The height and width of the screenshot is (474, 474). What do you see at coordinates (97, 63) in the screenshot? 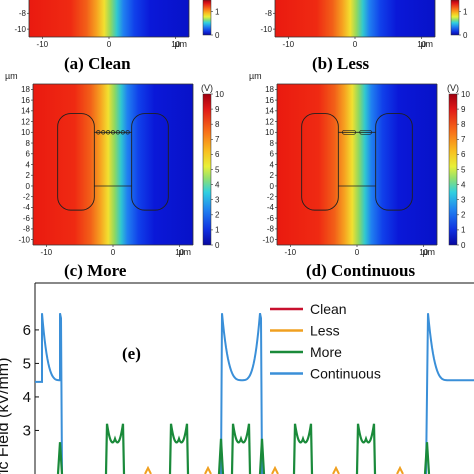
I see `caption-a: (a) Clean` at bounding box center [97, 63].